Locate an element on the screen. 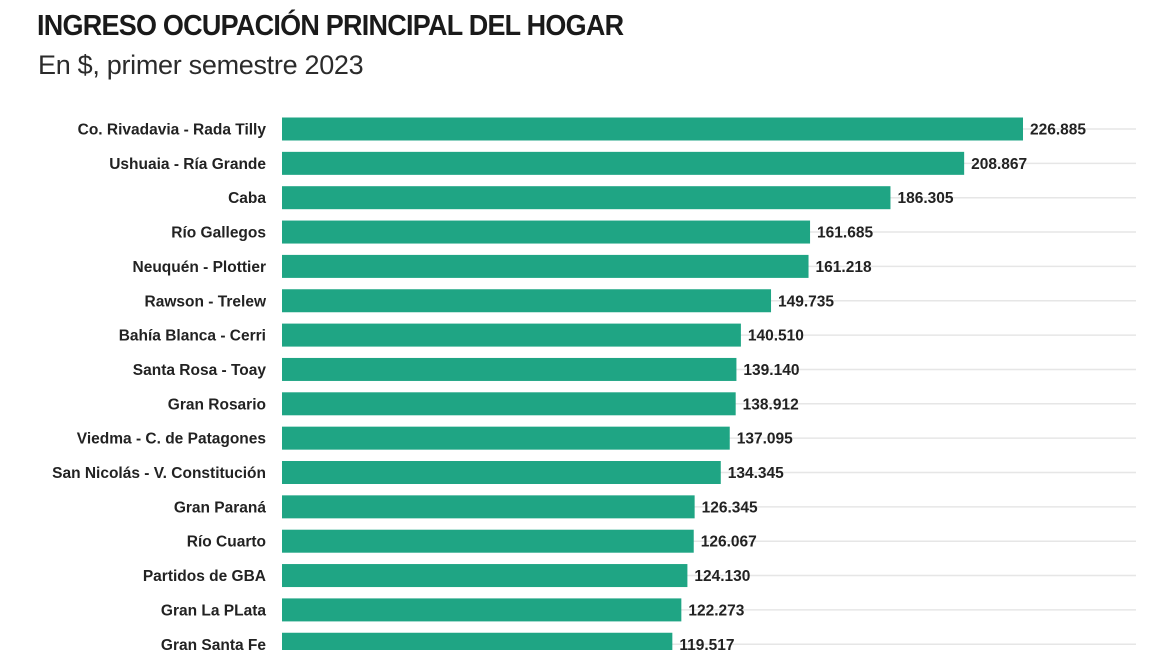  value-label: 126.345 is located at coordinates (730, 507).